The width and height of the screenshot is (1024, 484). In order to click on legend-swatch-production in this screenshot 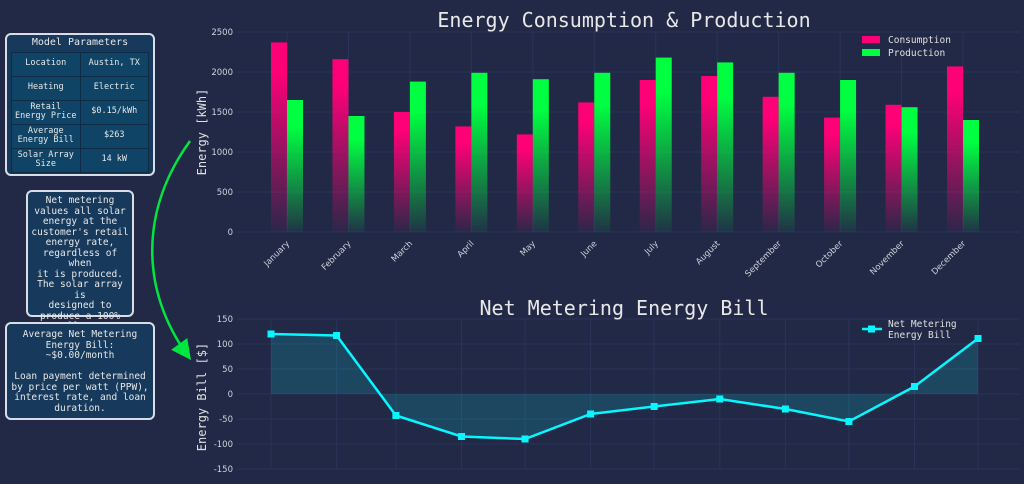, I will do `click(871, 52)`.